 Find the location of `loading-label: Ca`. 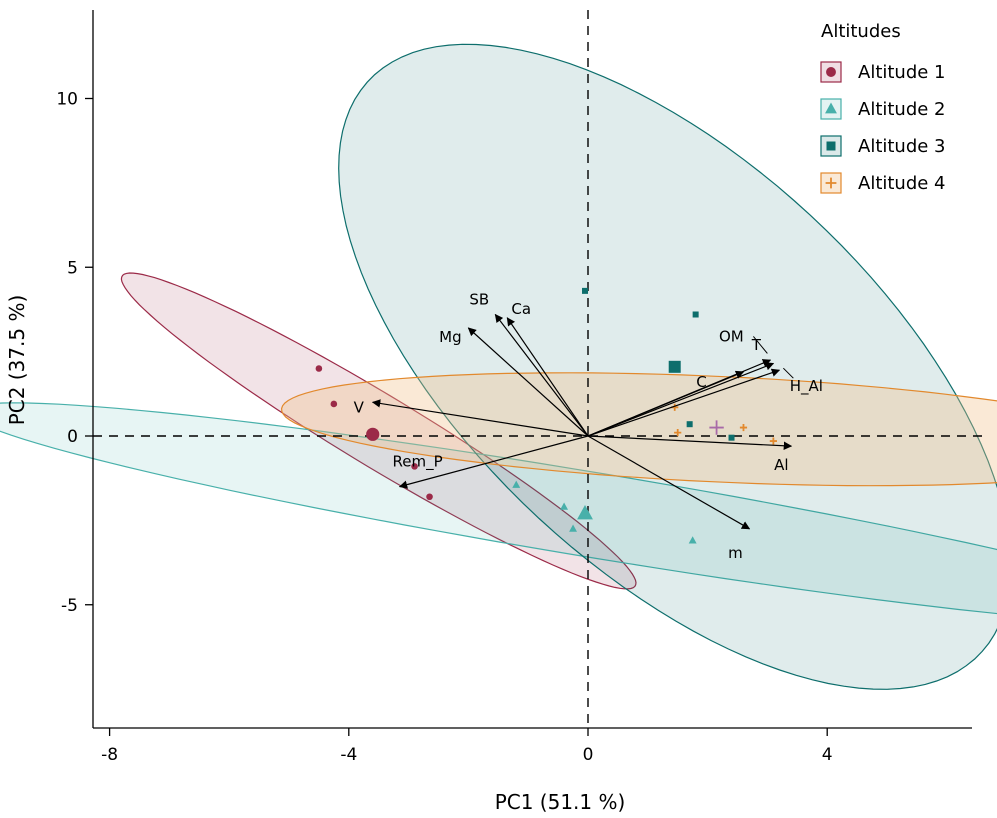

loading-label: Ca is located at coordinates (521, 309).